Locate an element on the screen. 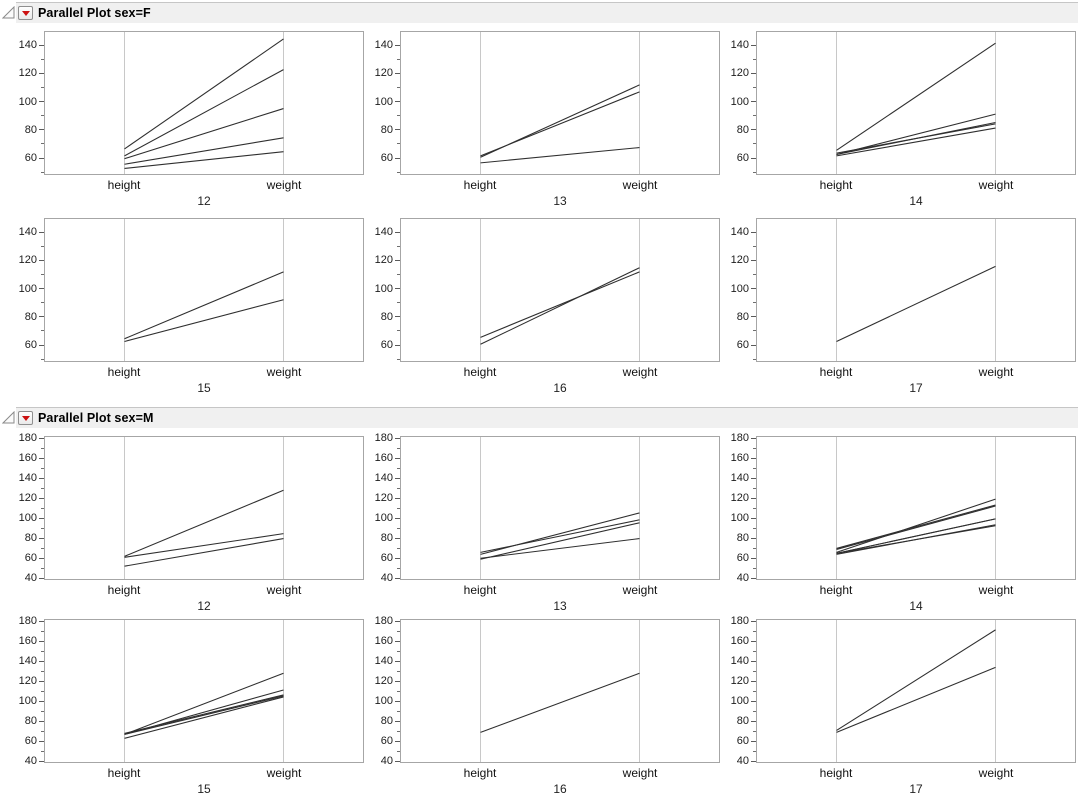  panel-group-label: 17 is located at coordinates (916, 388).